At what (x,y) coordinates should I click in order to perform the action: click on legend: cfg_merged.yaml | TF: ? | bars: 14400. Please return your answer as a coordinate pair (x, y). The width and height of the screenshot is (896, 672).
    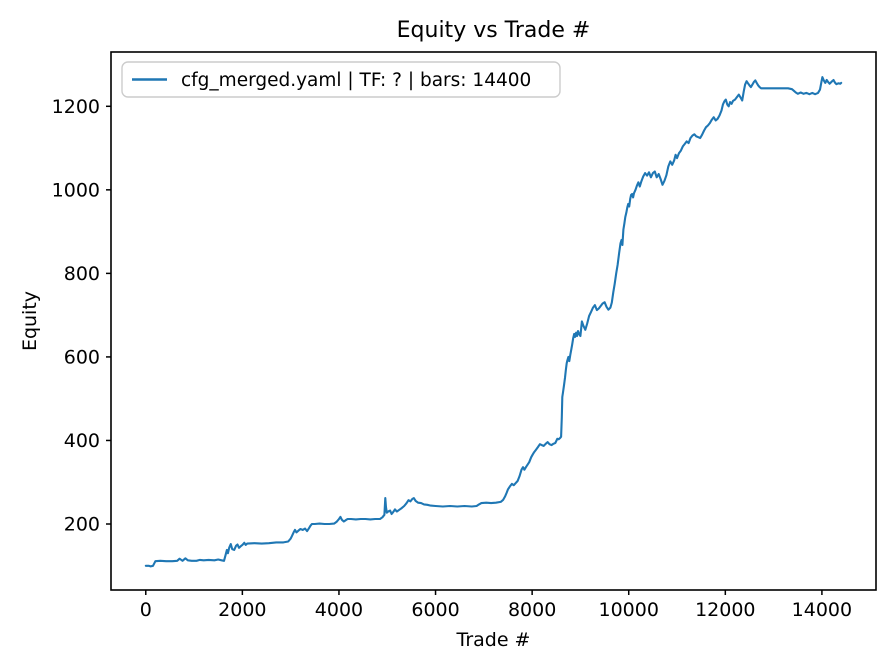
    Looking at the image, I should click on (341, 79).